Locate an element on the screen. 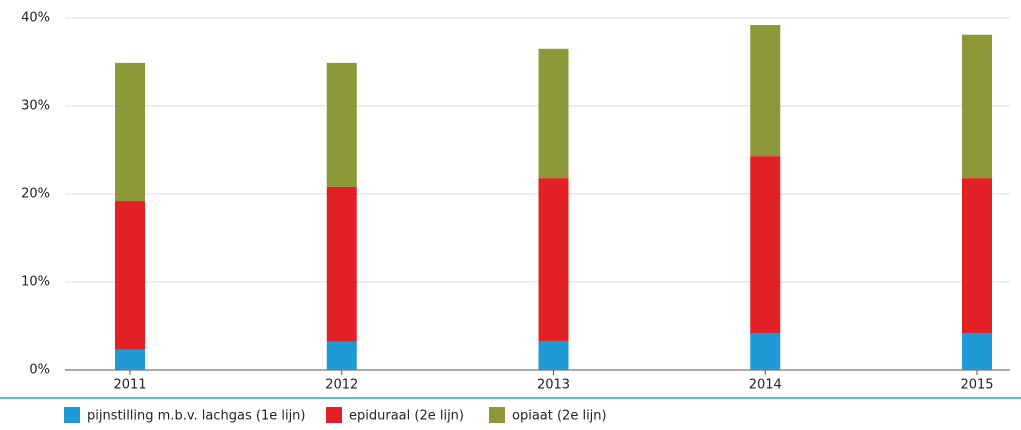 The height and width of the screenshot is (430, 1021). y-tick-label: 10% is located at coordinates (35, 282).